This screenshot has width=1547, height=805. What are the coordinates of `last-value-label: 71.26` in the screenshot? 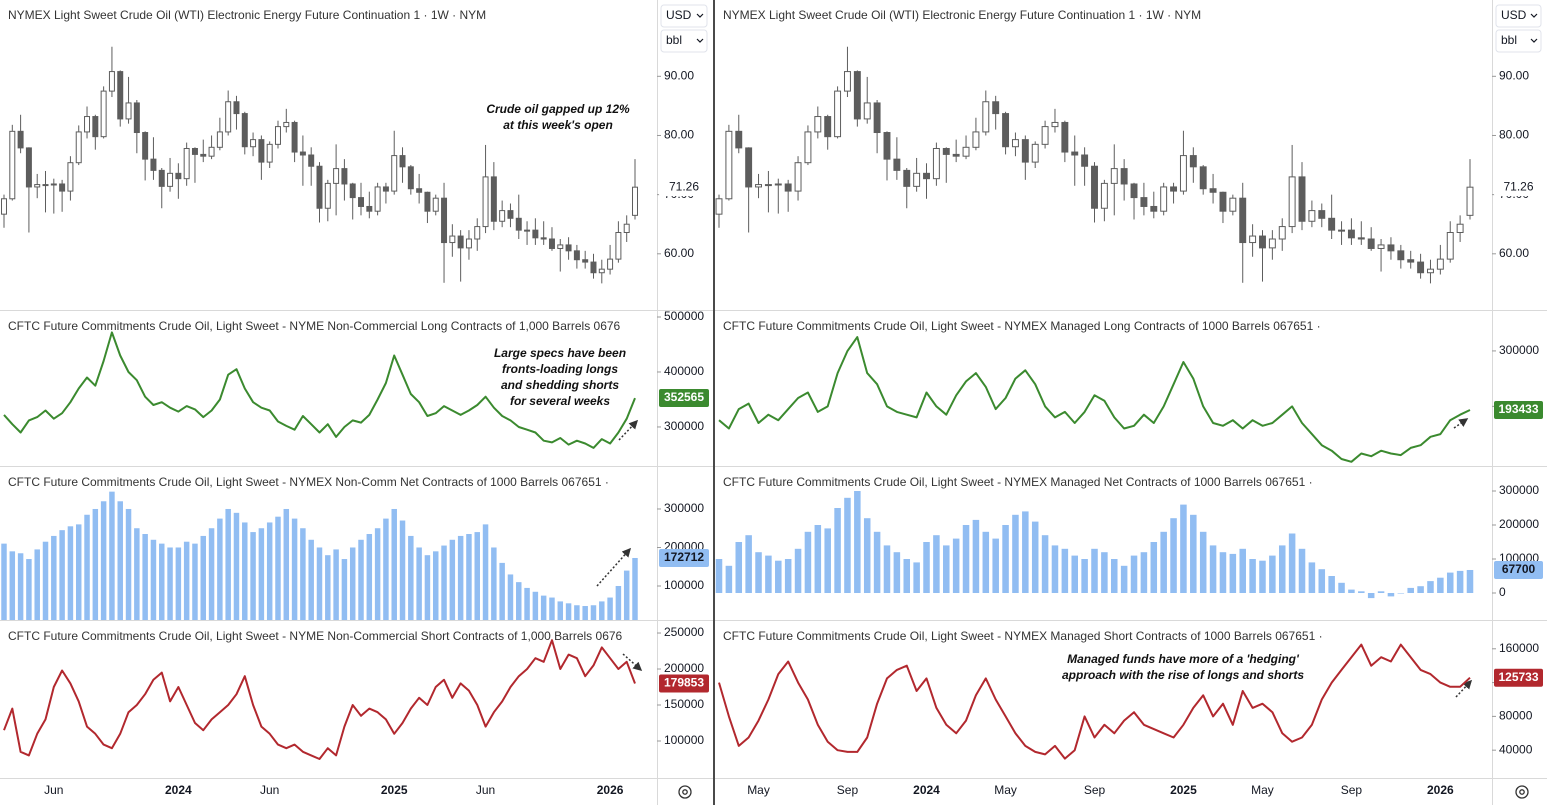 It's located at (1518, 186).